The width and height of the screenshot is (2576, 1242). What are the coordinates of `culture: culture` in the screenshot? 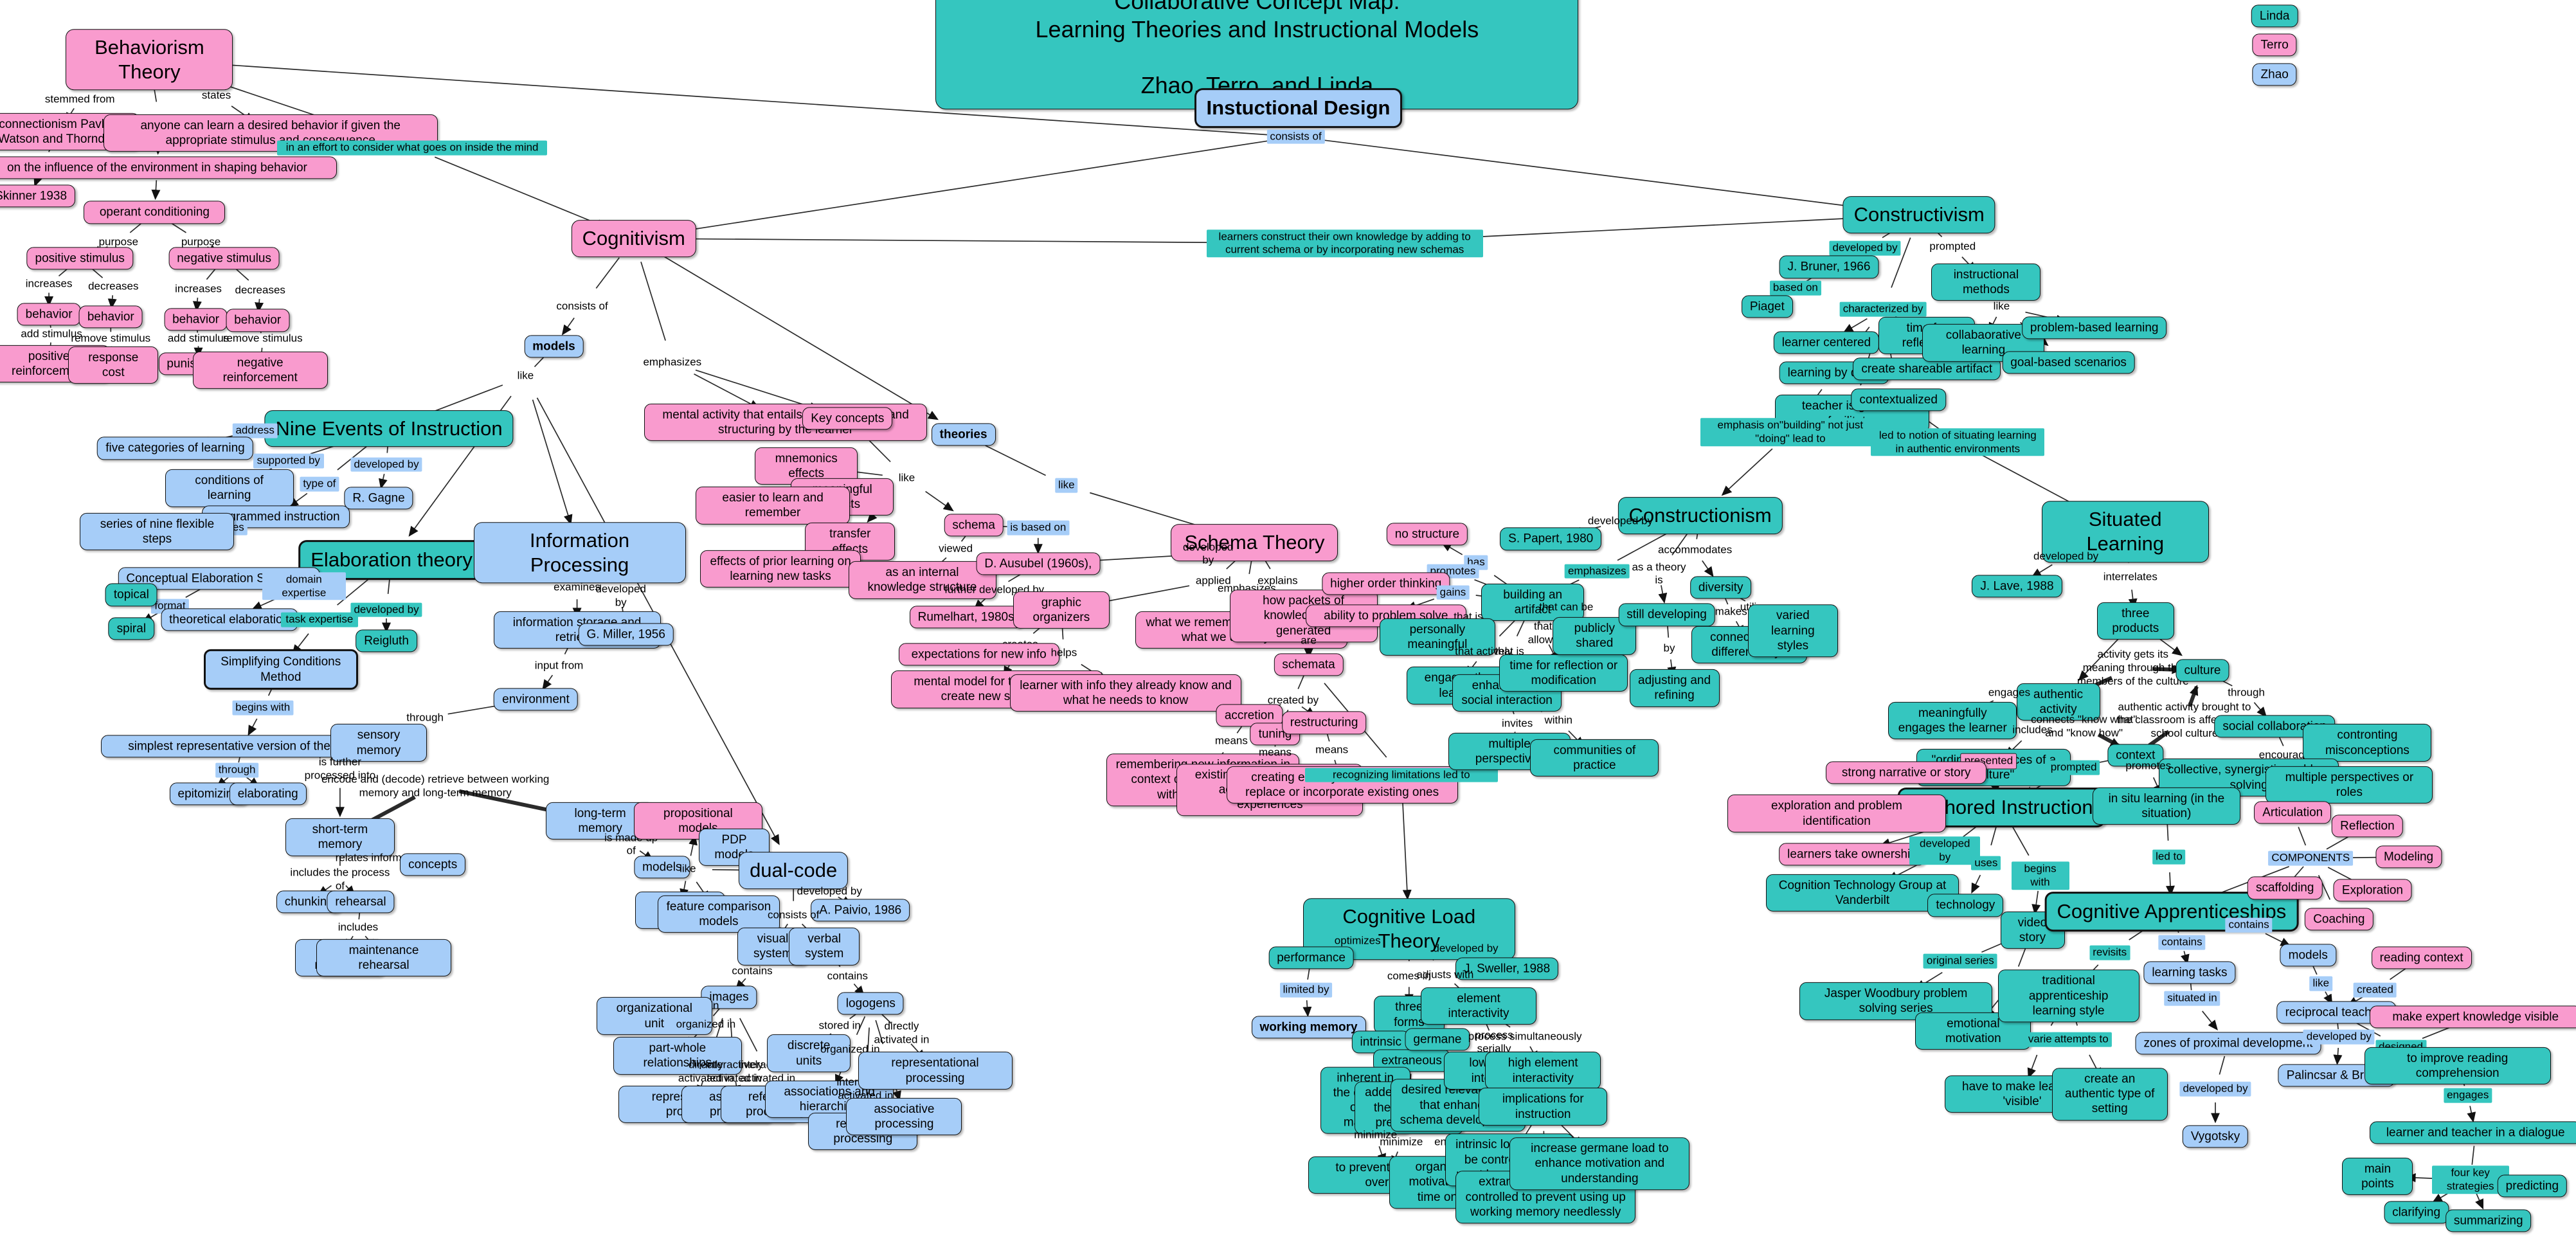 It's located at (2202, 670).